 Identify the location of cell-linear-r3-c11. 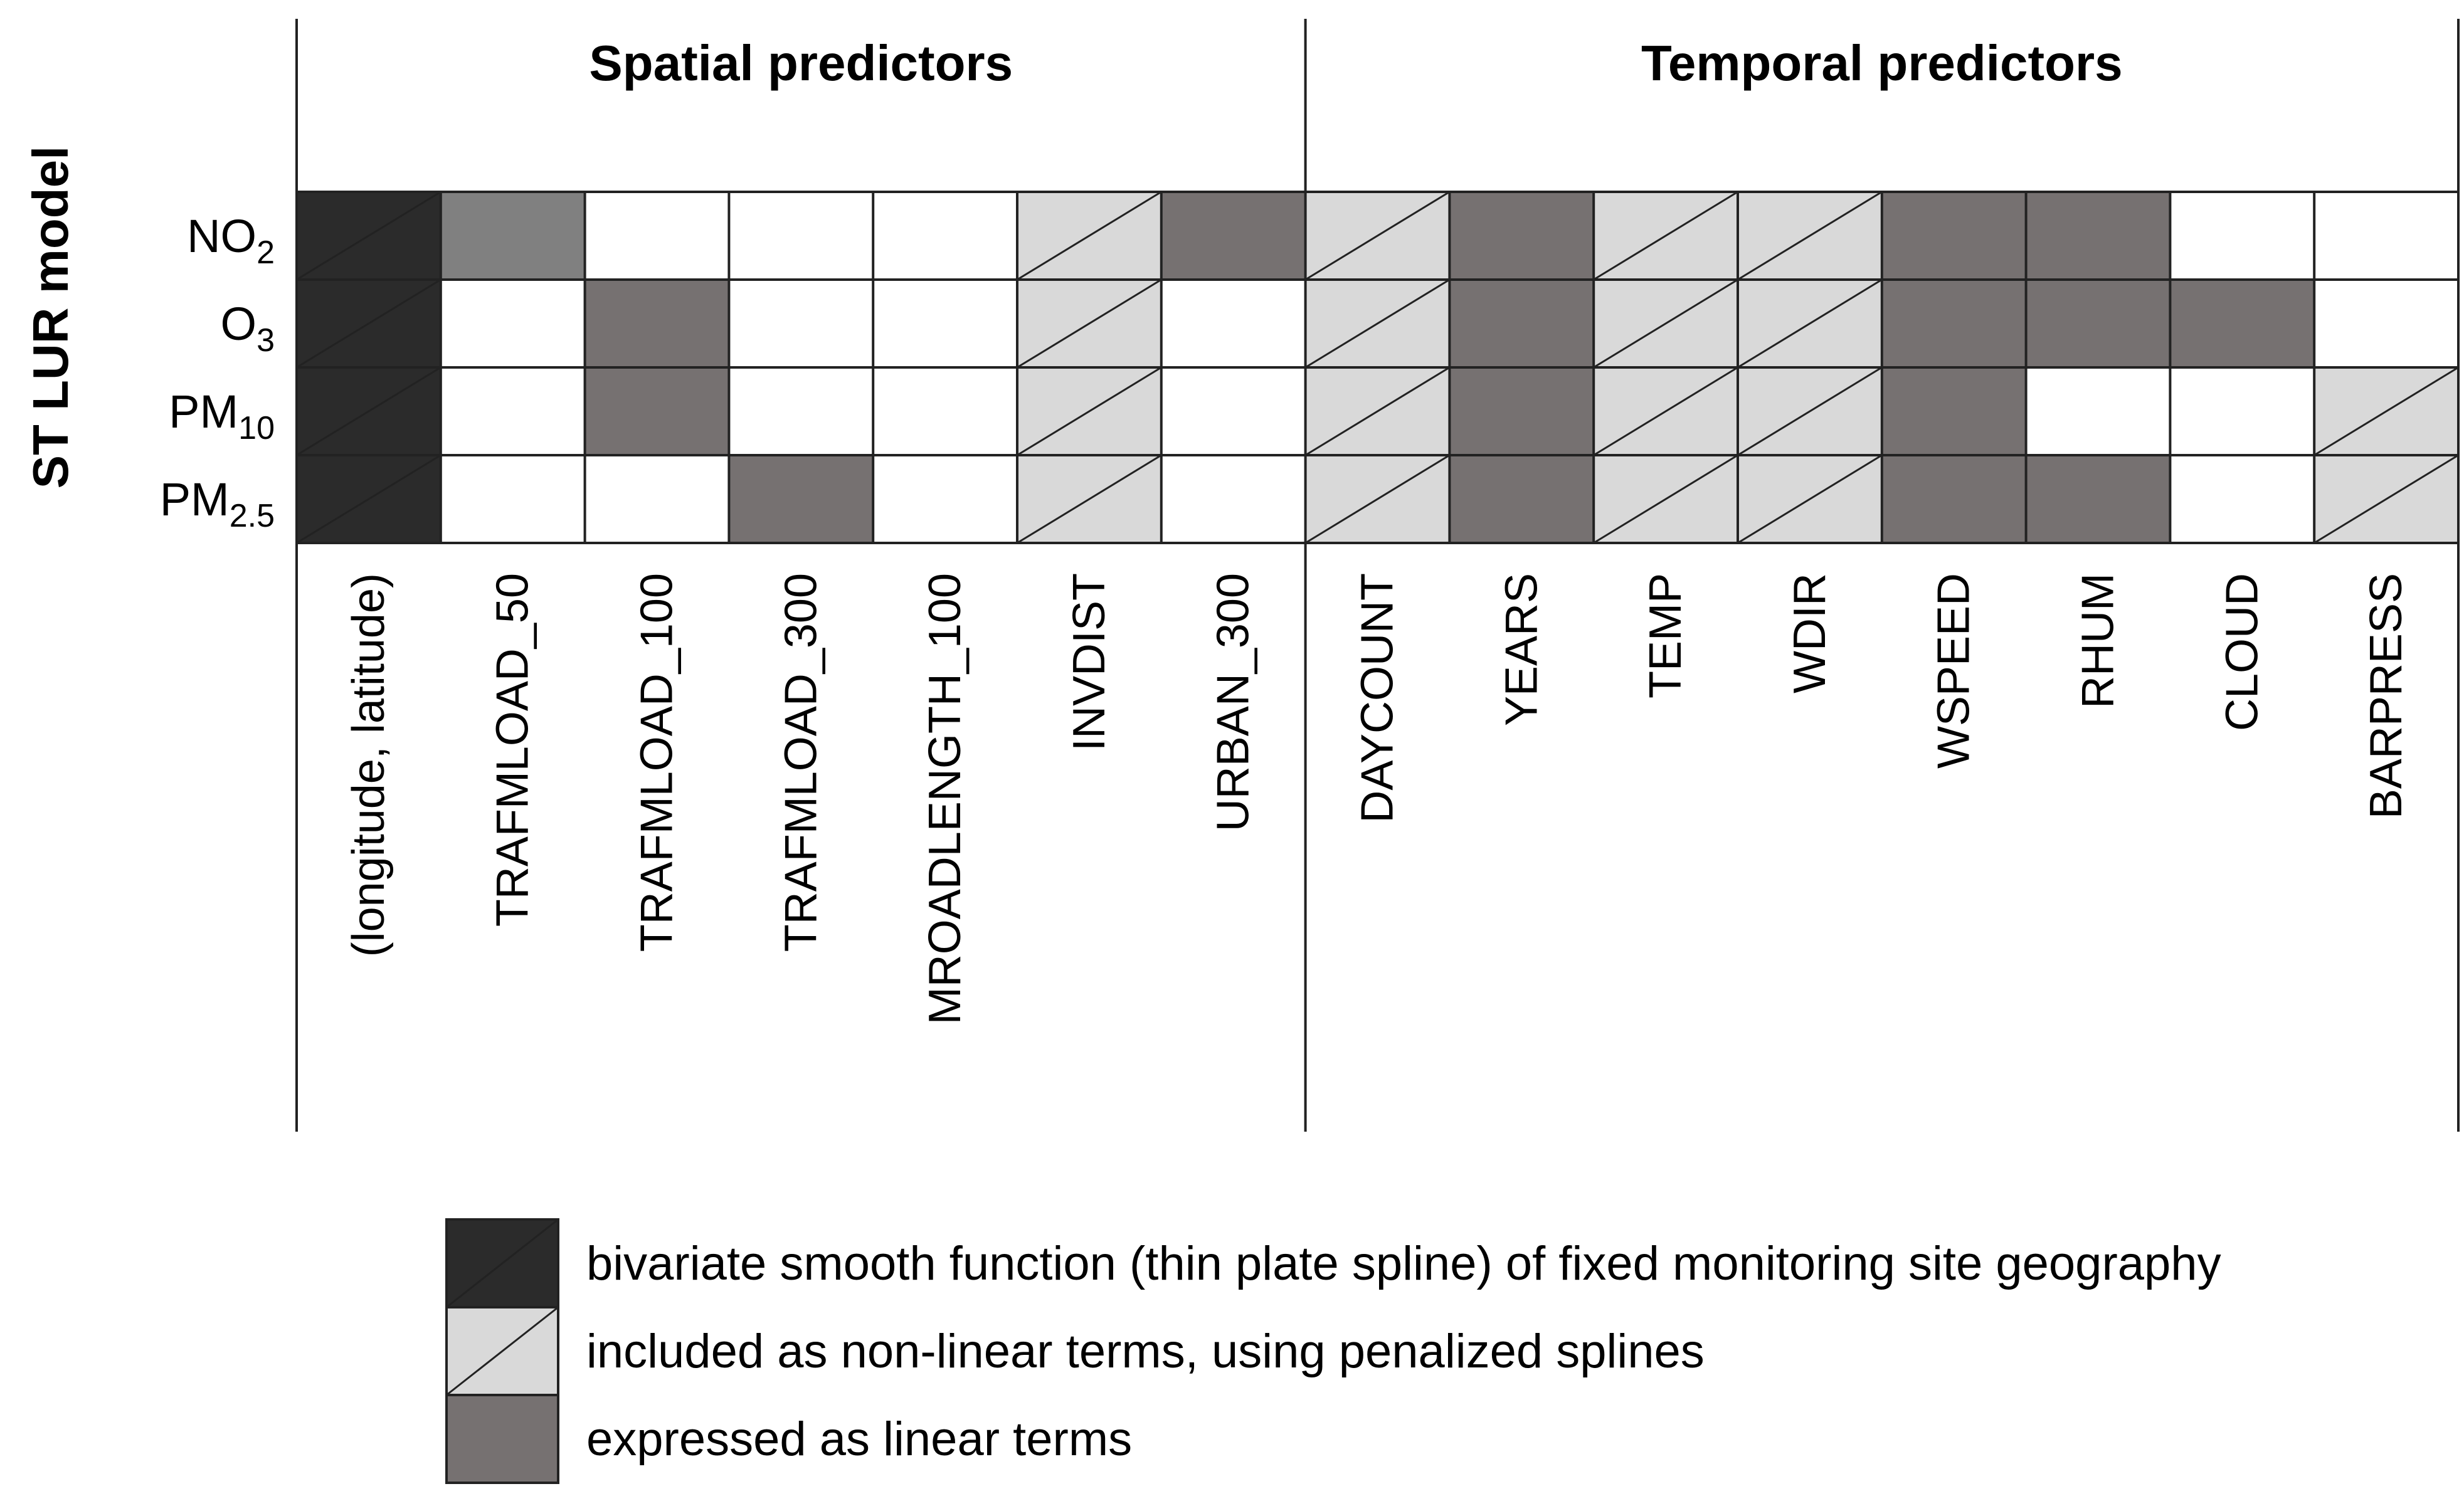
(1953, 499).